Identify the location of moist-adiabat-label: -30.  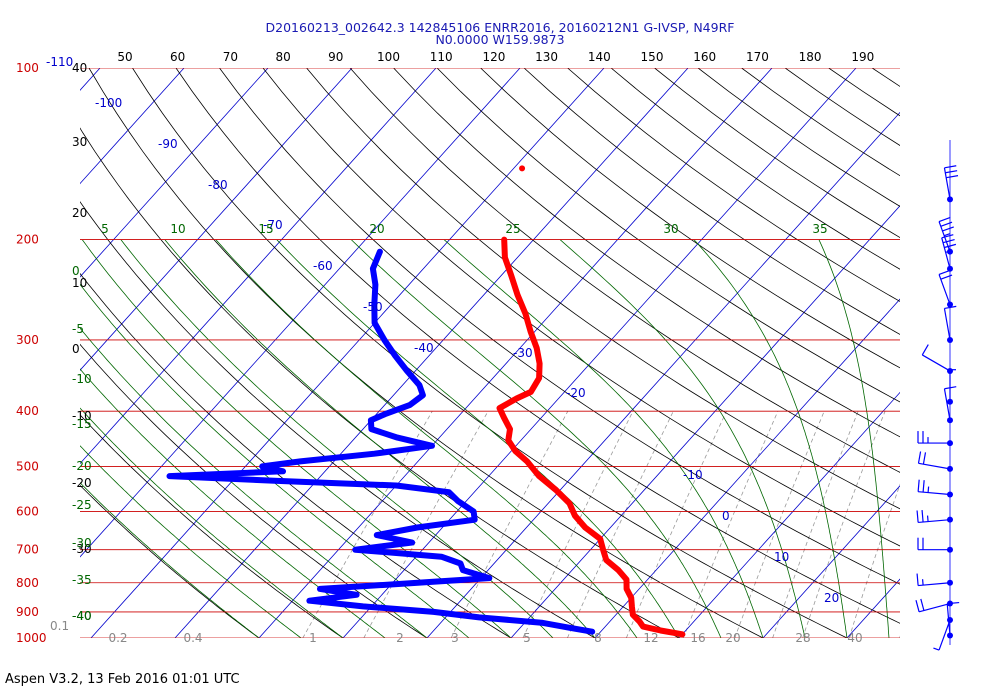
(82, 543).